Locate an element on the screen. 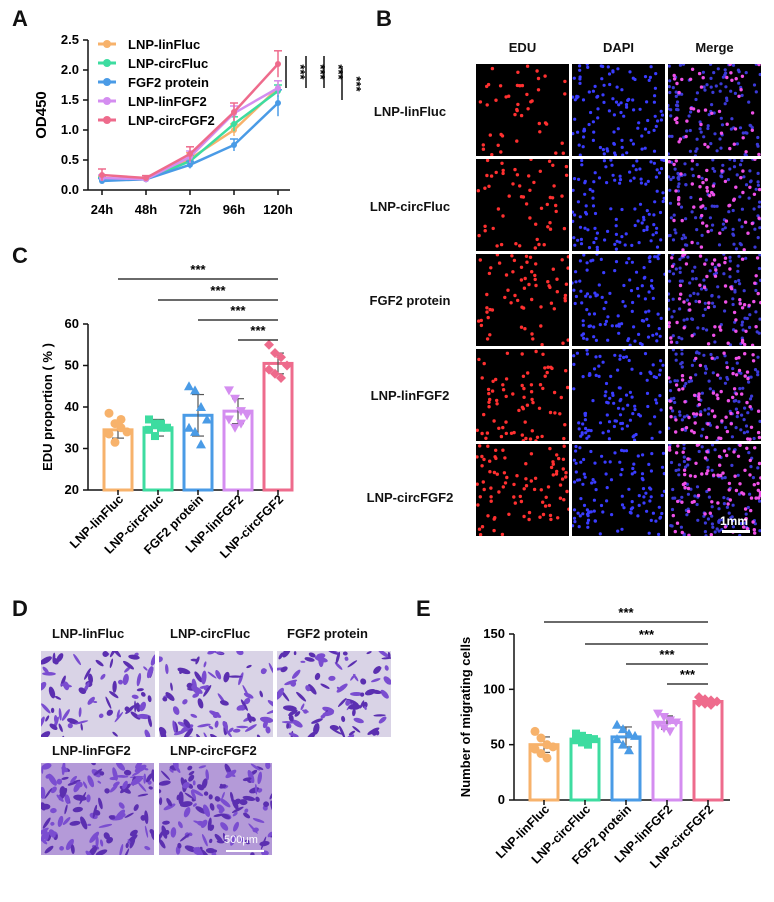 The image size is (774, 902). x-tick-label: 120h is located at coordinates (278, 209).